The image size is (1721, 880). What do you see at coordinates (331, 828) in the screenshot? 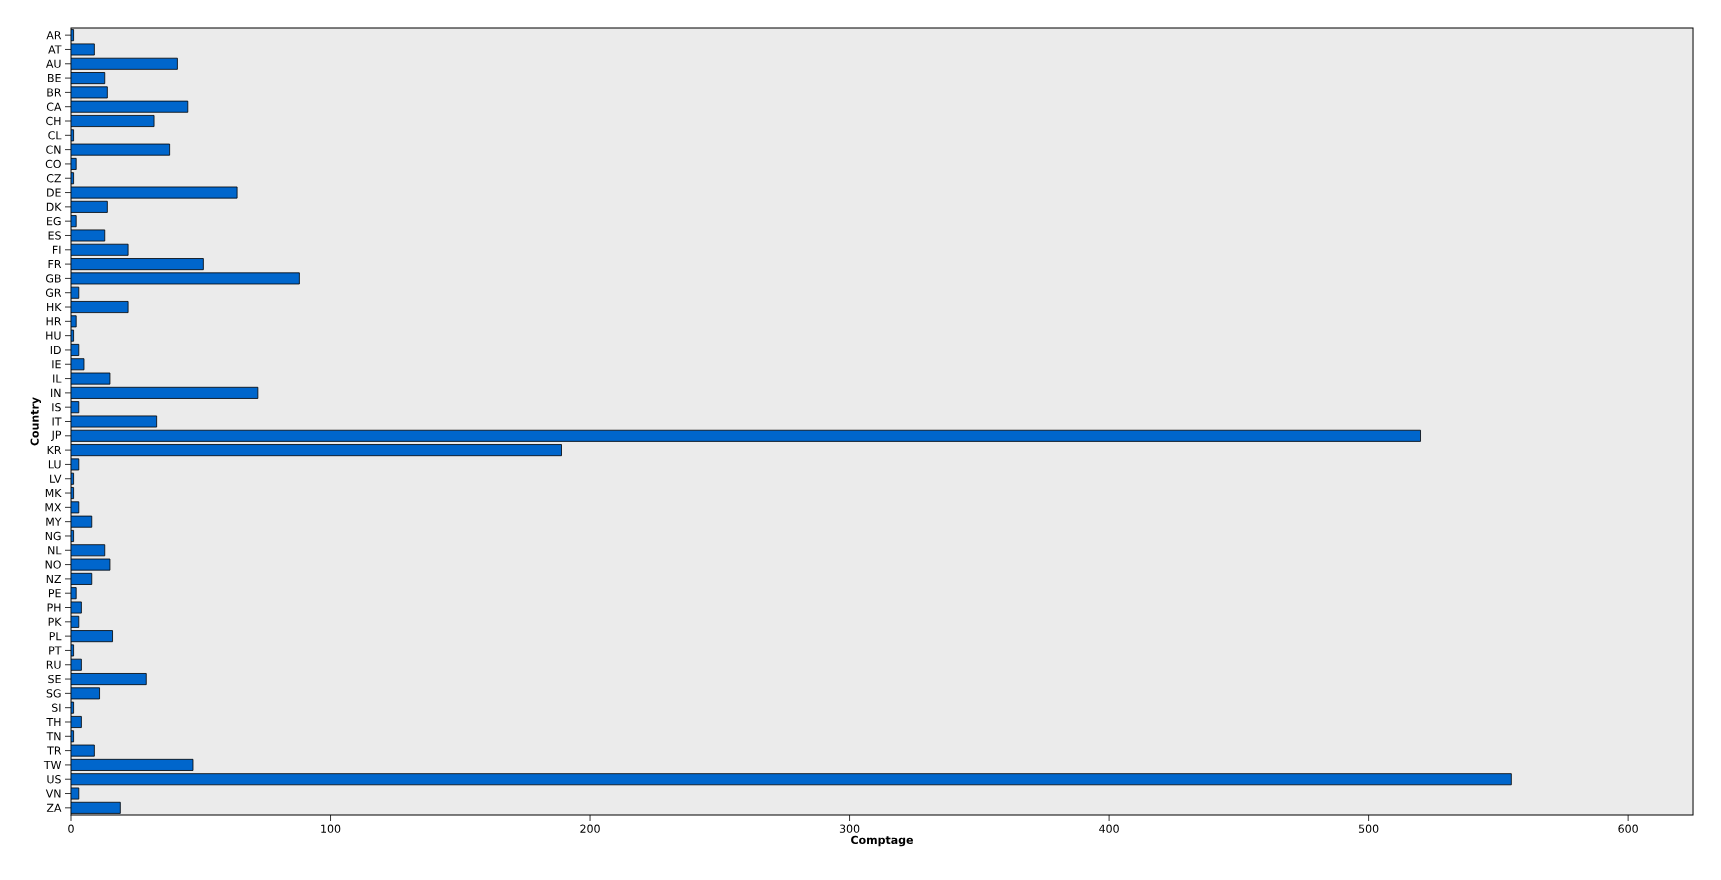
I see `x-tick-label: 100` at bounding box center [331, 828].